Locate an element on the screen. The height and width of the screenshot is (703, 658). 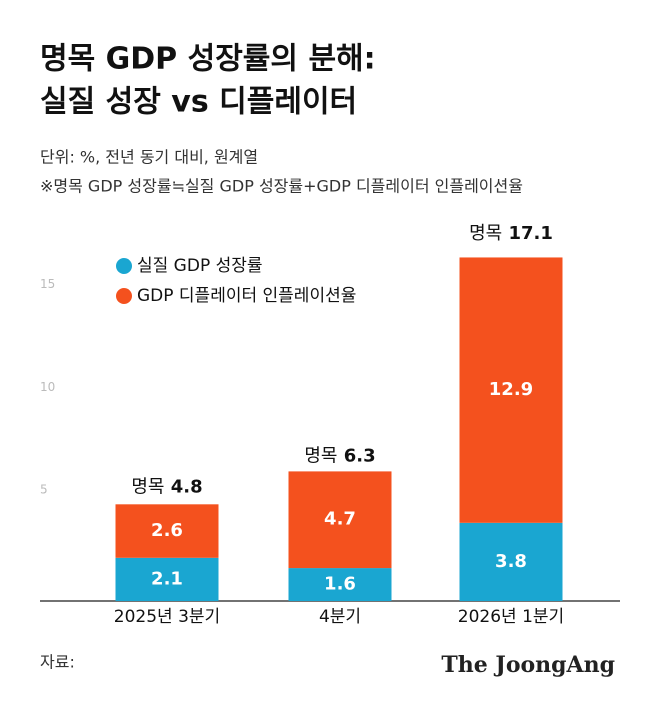
x-tick-label: 4분기 is located at coordinates (340, 617).